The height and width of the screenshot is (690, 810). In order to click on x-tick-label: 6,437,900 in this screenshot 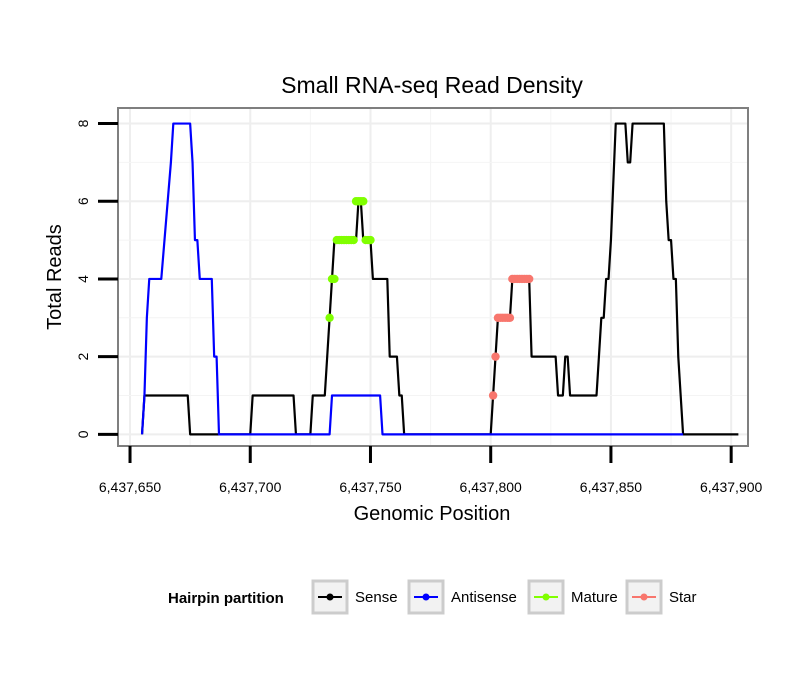, I will do `click(731, 487)`.